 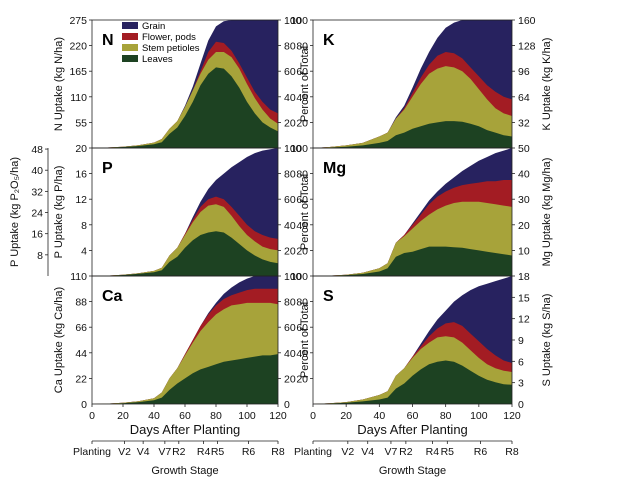 I want to click on y-tick-label: 15, so click(x=524, y=298).